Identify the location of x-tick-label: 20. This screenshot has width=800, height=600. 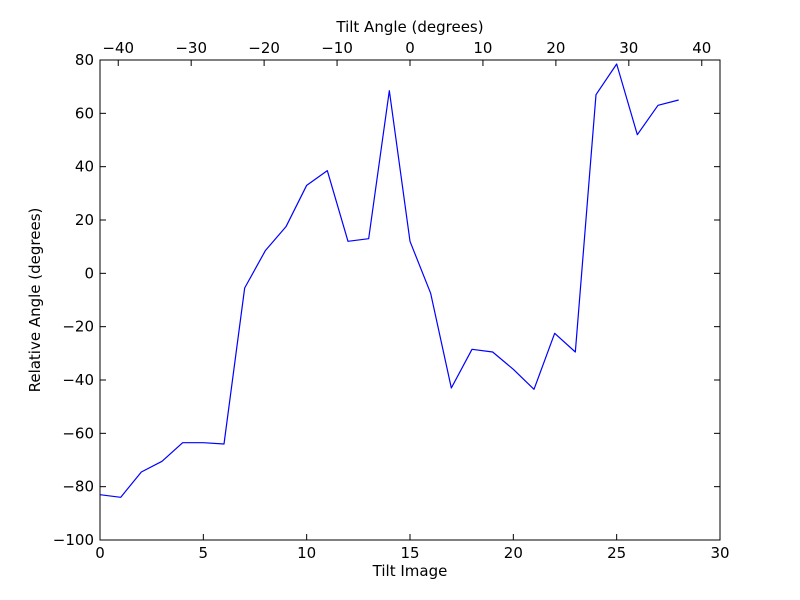
(513, 553).